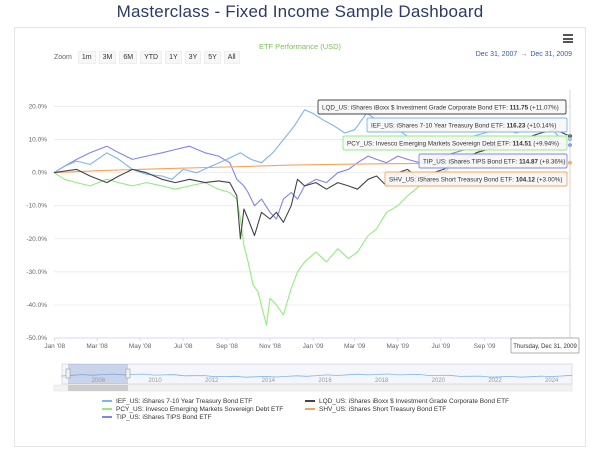 This screenshot has width=600, height=454. Describe the element at coordinates (193, 57) in the screenshot. I see `zoom-button-3y: 3Y` at that location.